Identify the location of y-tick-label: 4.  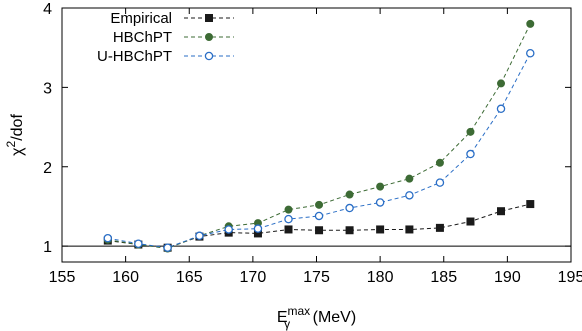
(47, 9).